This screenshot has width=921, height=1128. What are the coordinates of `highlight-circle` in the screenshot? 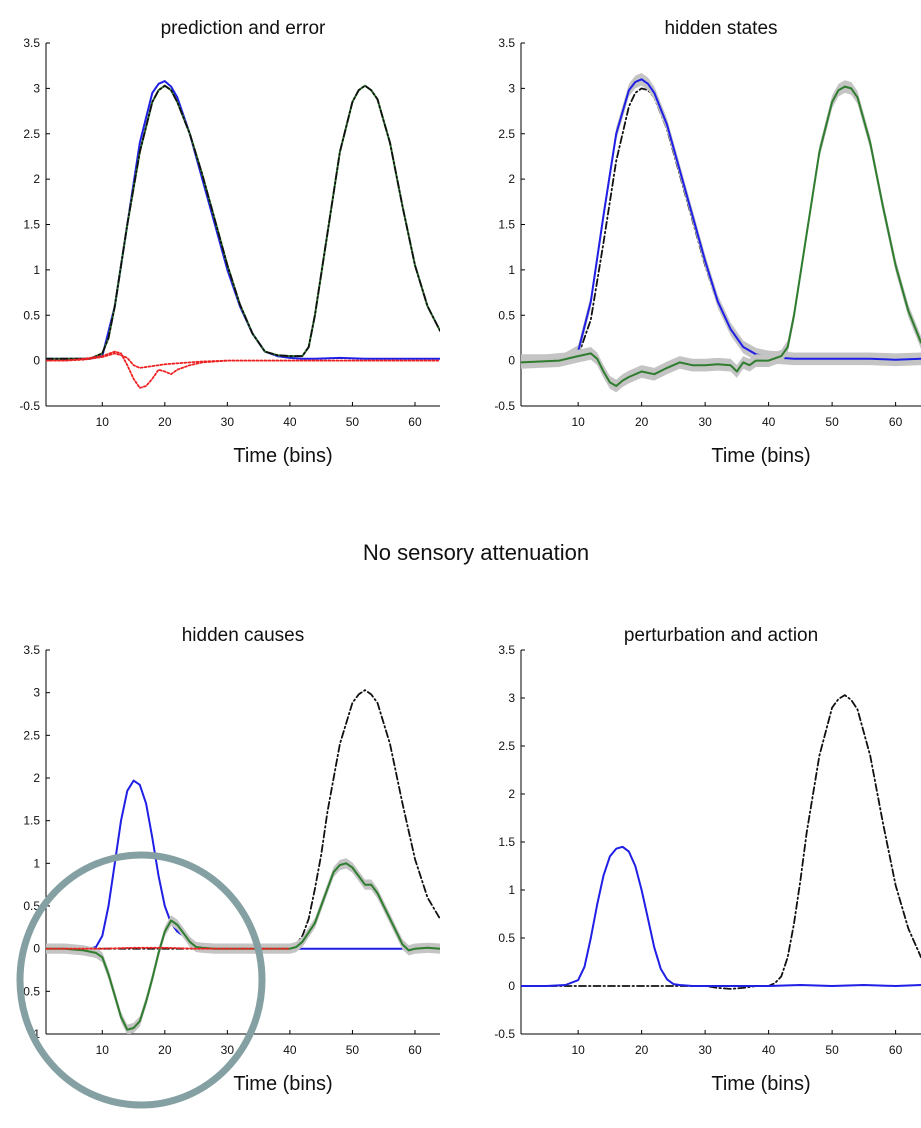 It's located at (141, 980).